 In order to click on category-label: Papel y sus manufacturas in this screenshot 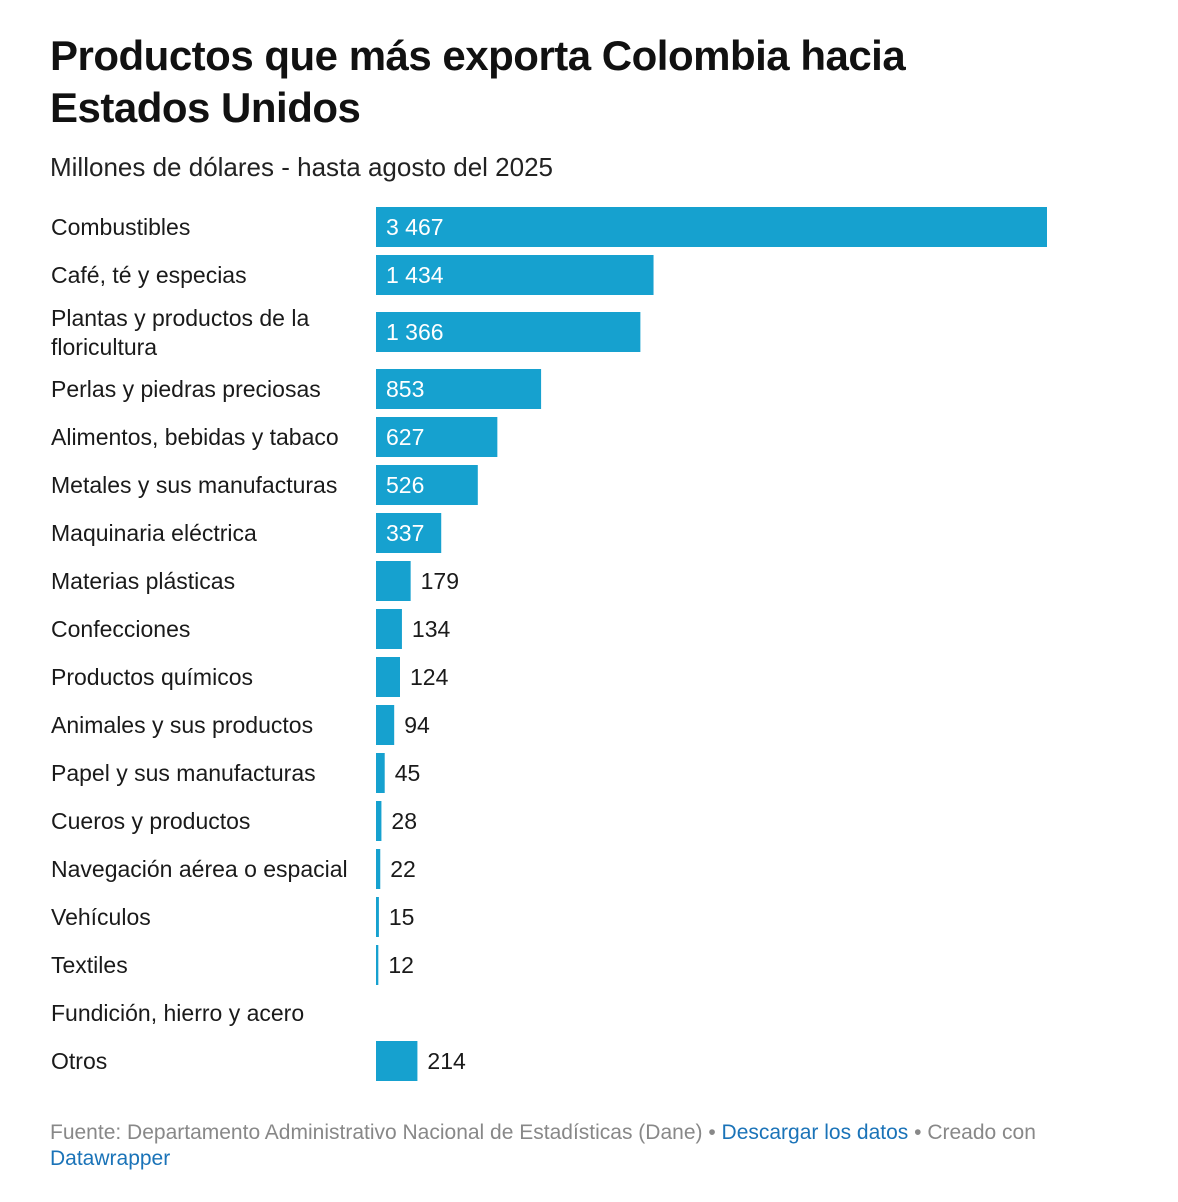, I will do `click(183, 773)`.